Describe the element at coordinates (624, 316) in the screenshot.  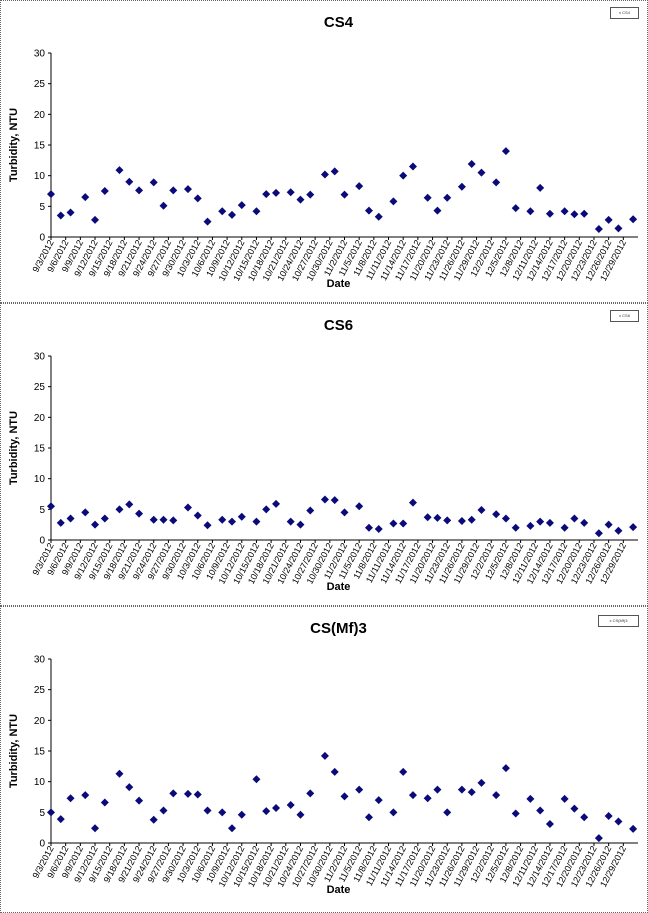
I see `legend-box-cs6: x CS6` at that location.